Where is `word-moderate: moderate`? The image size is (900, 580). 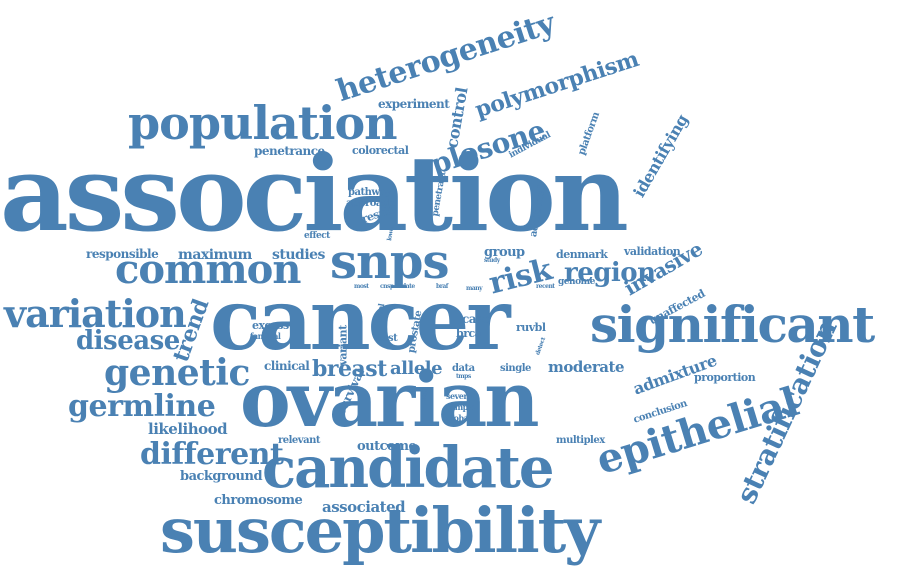 word-moderate: moderate is located at coordinates (586, 367).